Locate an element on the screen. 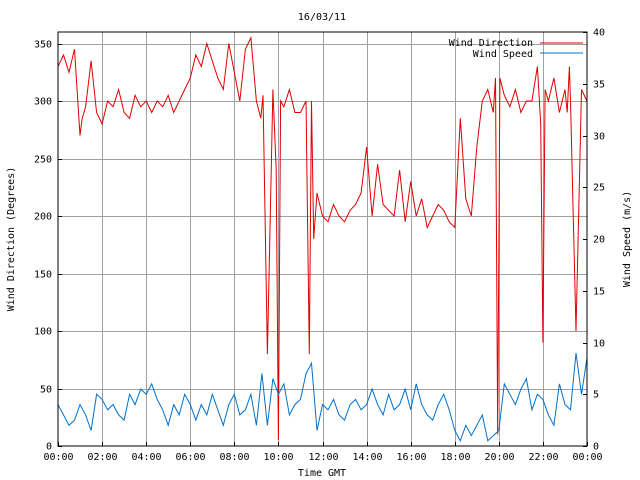 This screenshot has width=640, height=480. x-tick-label: 04:00 is located at coordinates (146, 457).